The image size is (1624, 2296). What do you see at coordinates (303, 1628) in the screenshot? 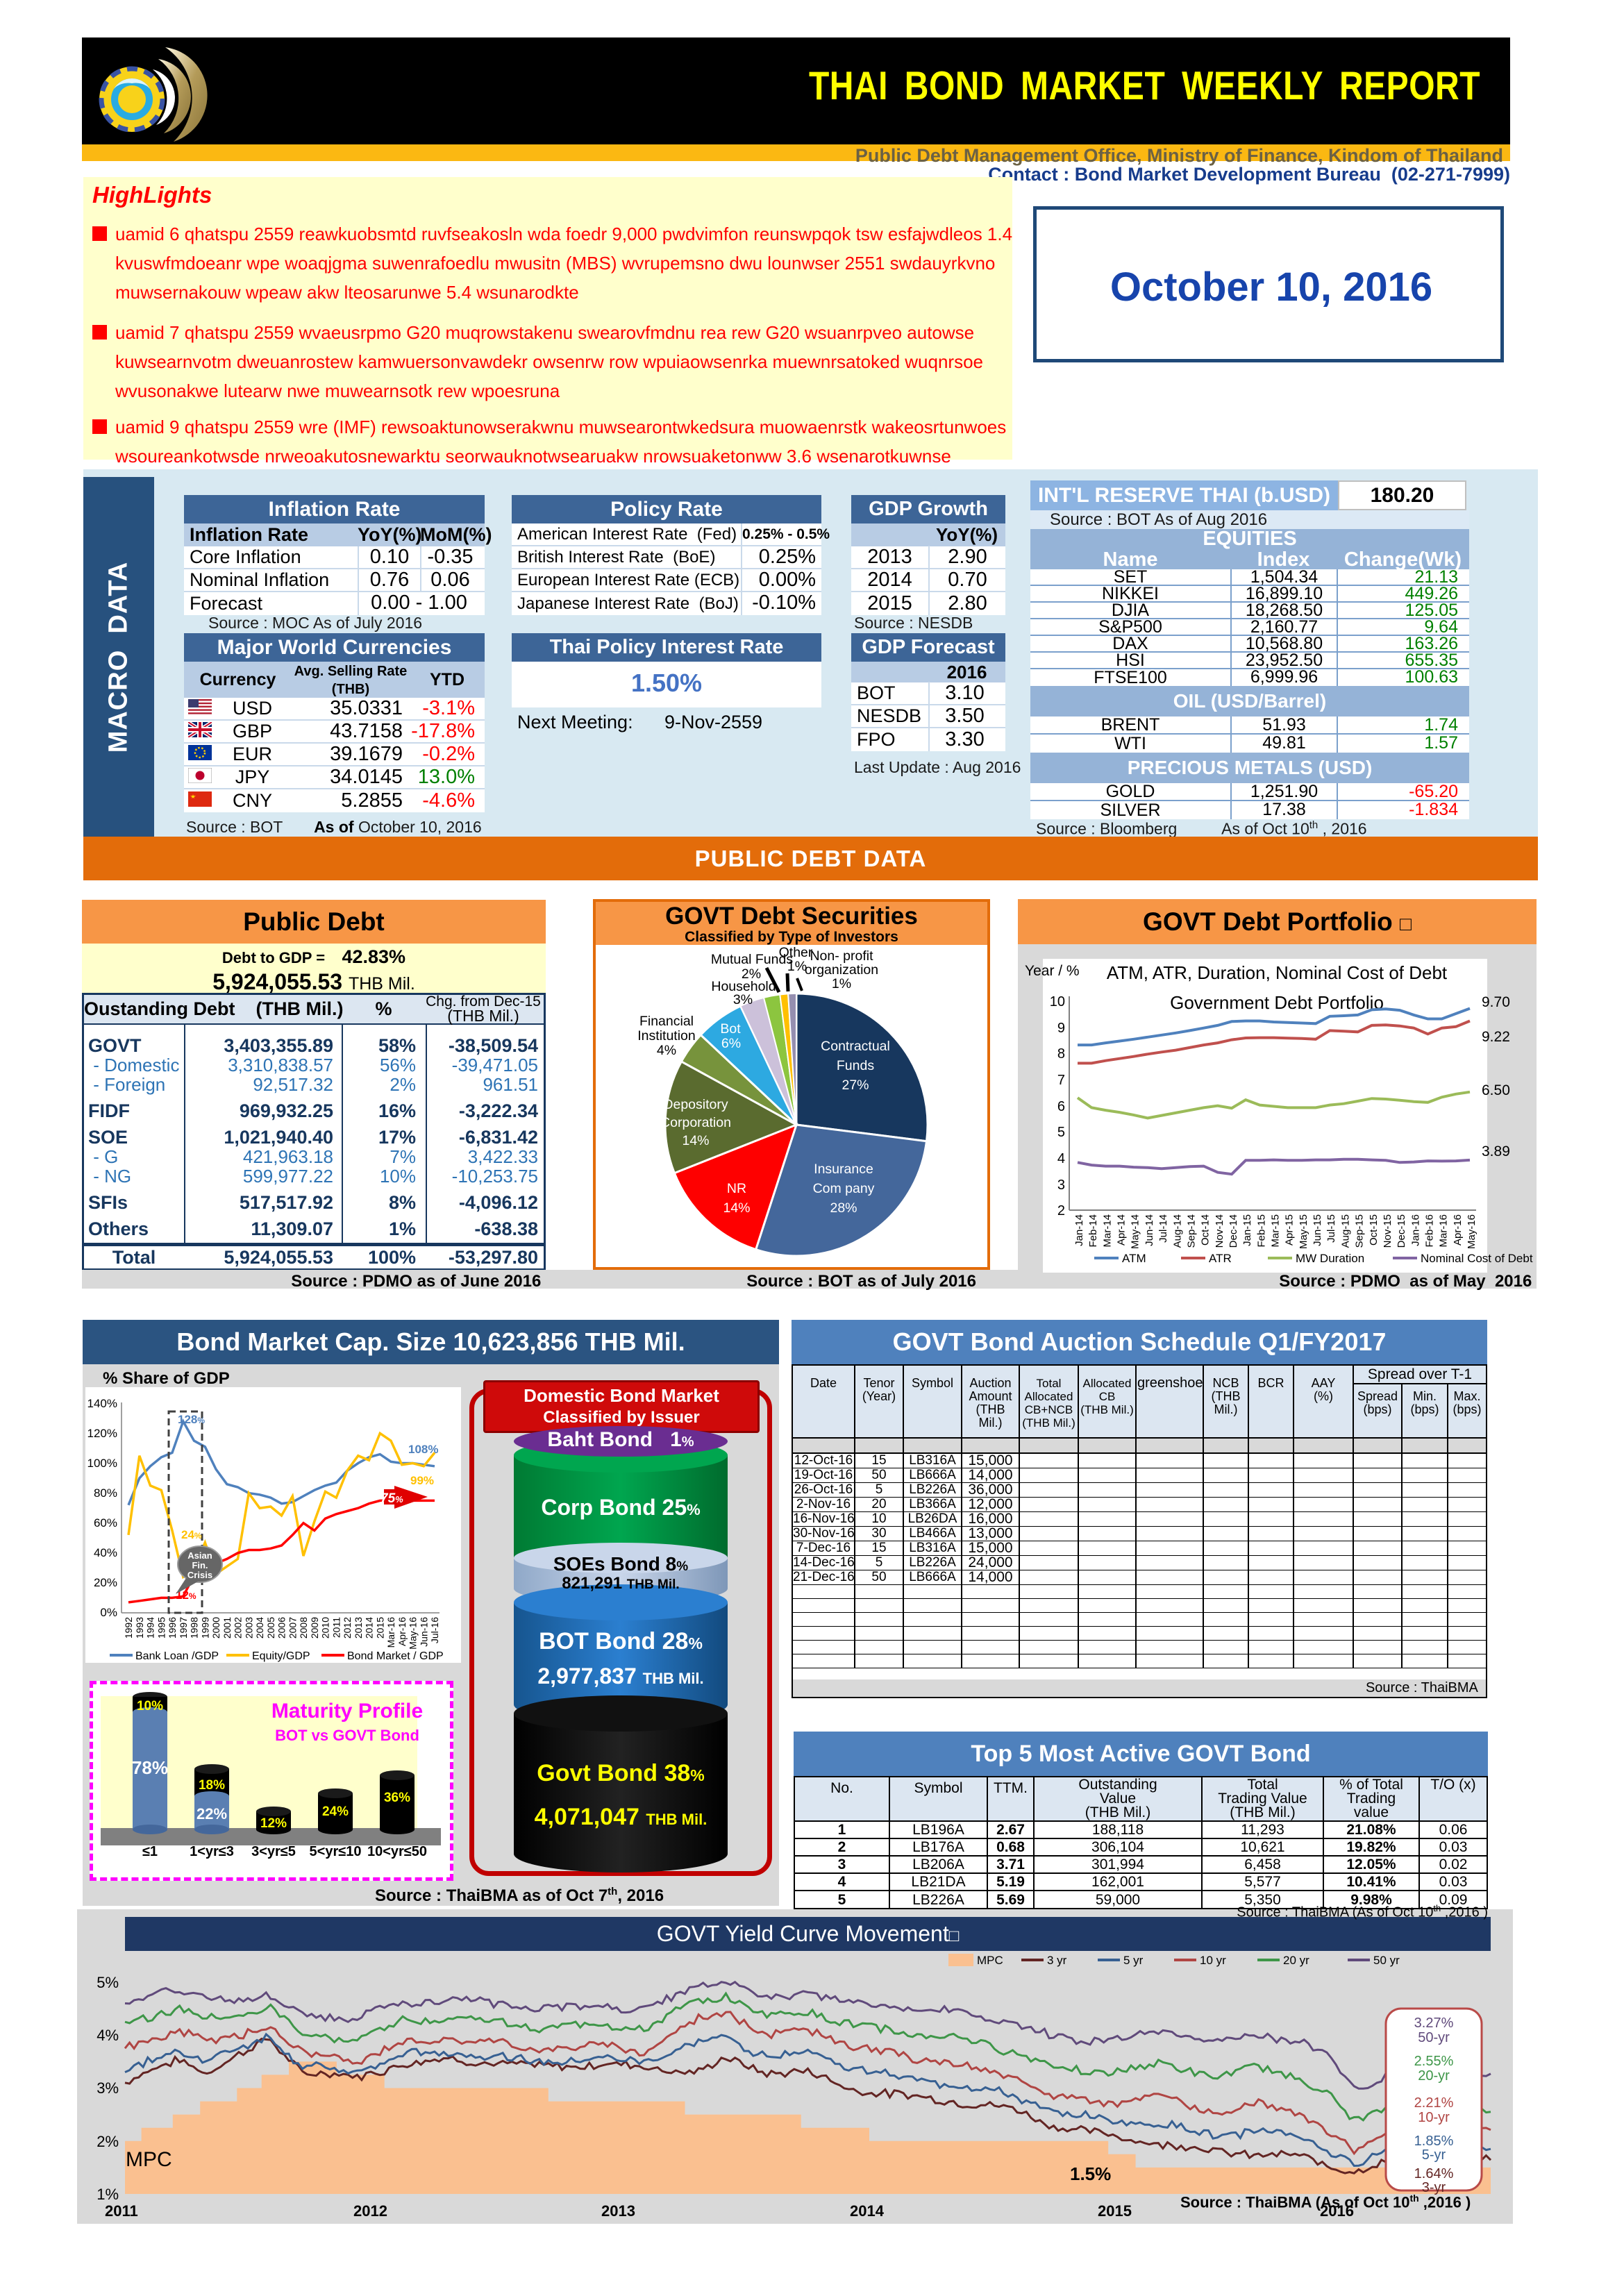
I see `svg-text: 2008` at bounding box center [303, 1628].